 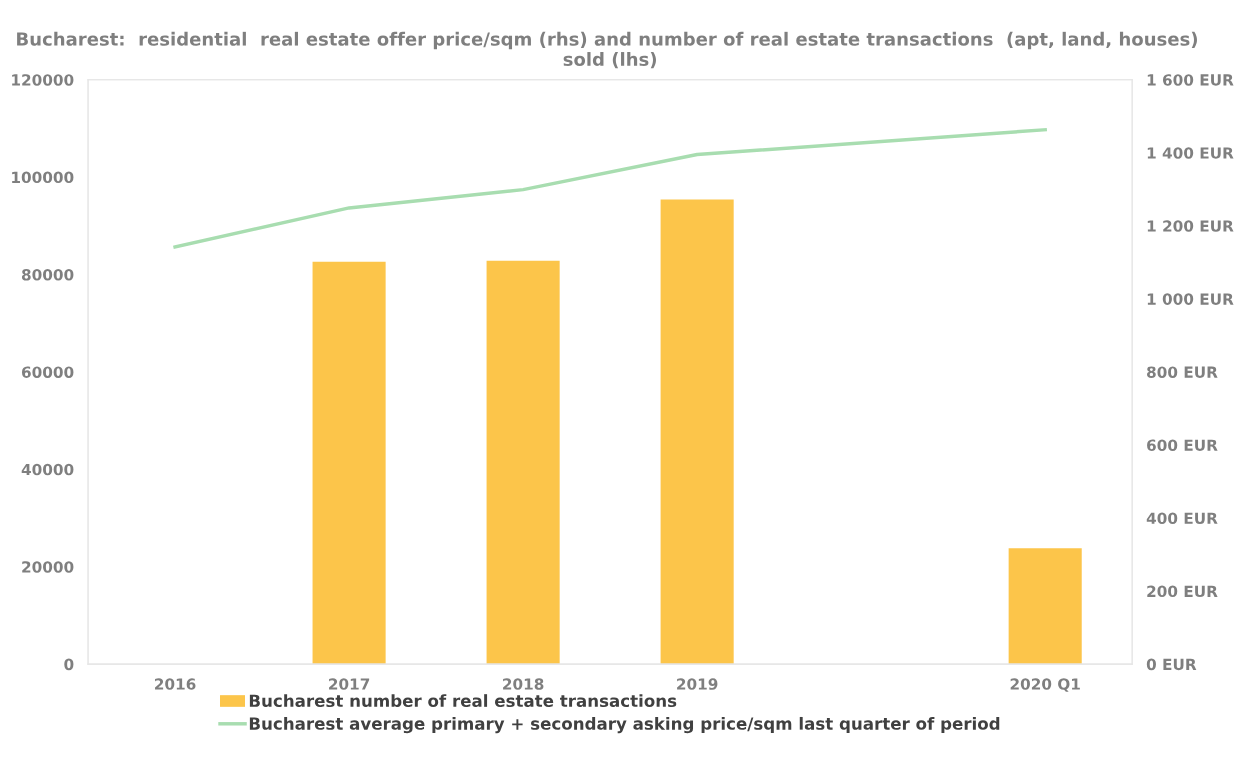 What do you see at coordinates (1190, 80) in the screenshot?
I see `y2-tick-label: 1 600 EUR` at bounding box center [1190, 80].